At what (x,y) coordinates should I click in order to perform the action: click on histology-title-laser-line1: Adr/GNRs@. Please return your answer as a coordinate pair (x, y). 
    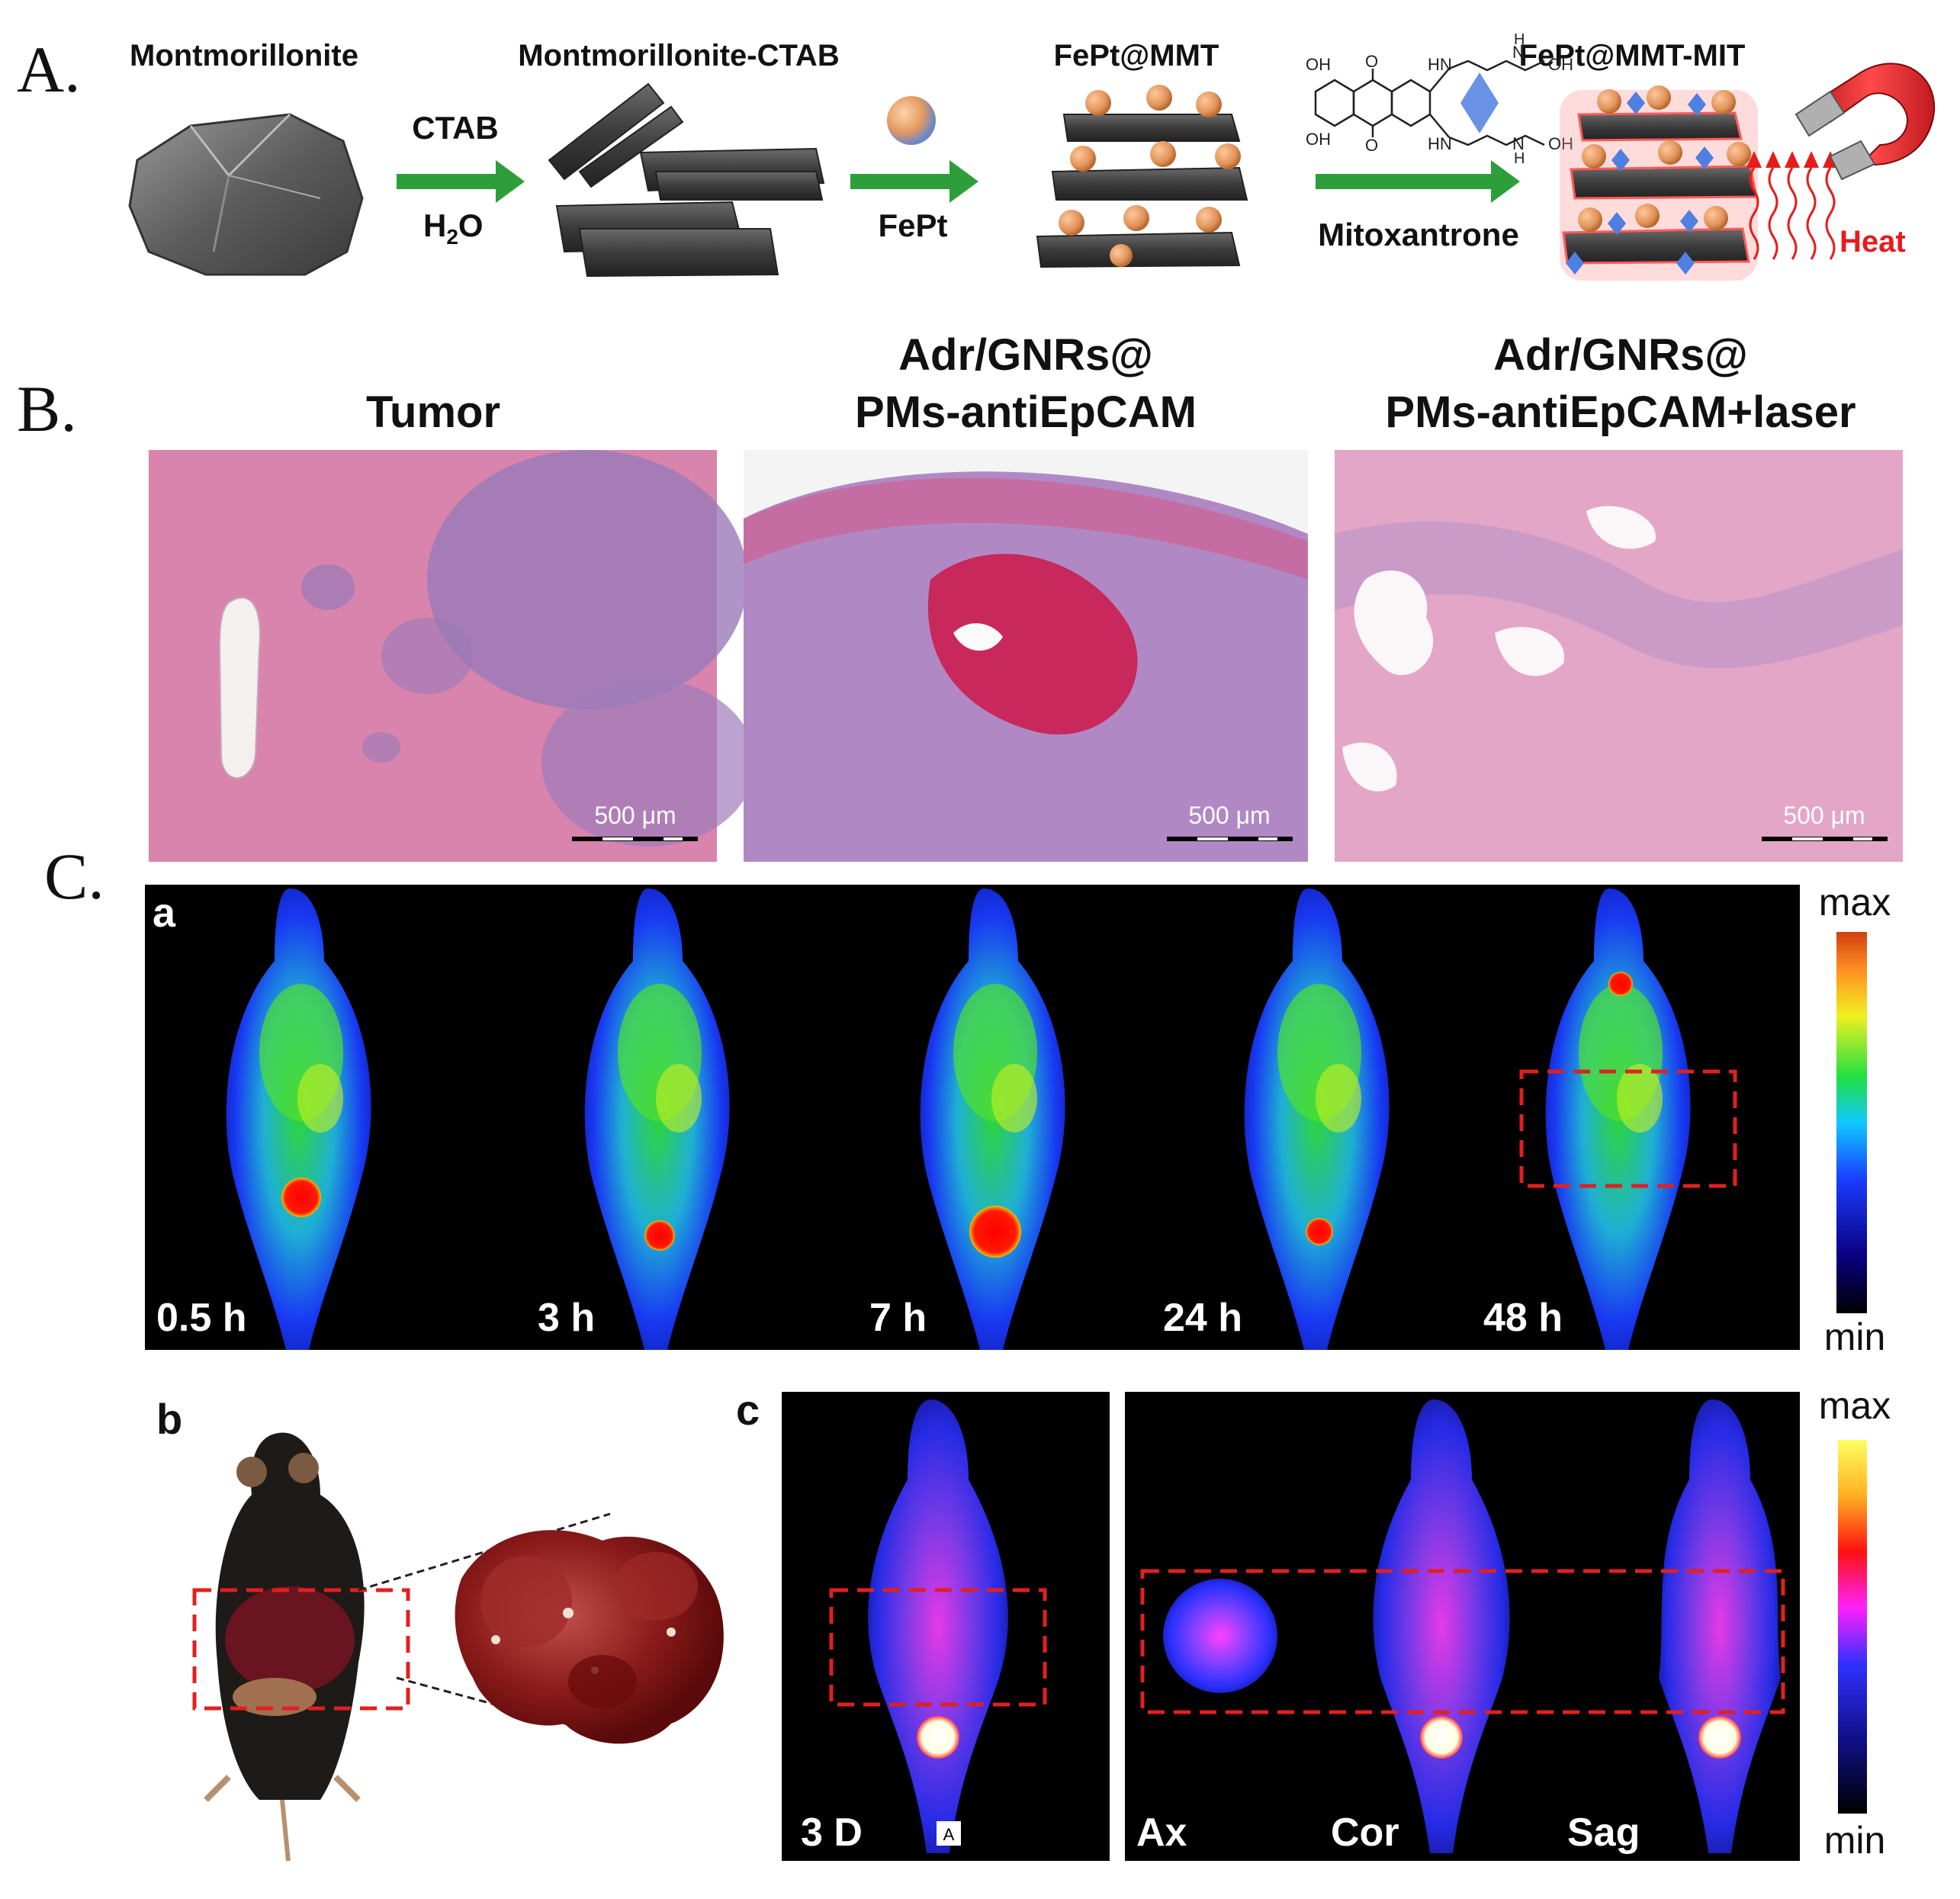
    Looking at the image, I should click on (1620, 355).